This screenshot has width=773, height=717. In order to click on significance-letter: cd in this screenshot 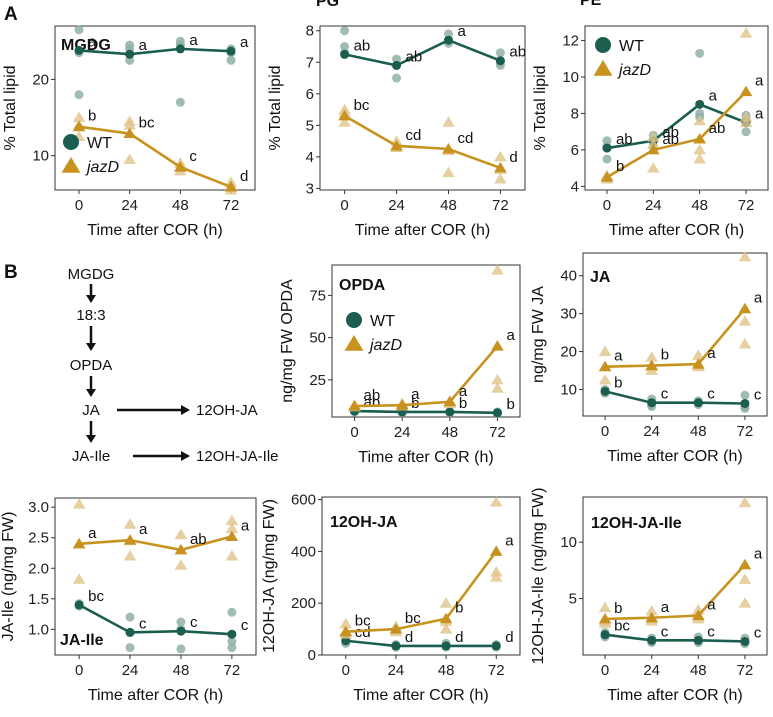, I will do `click(465, 138)`.